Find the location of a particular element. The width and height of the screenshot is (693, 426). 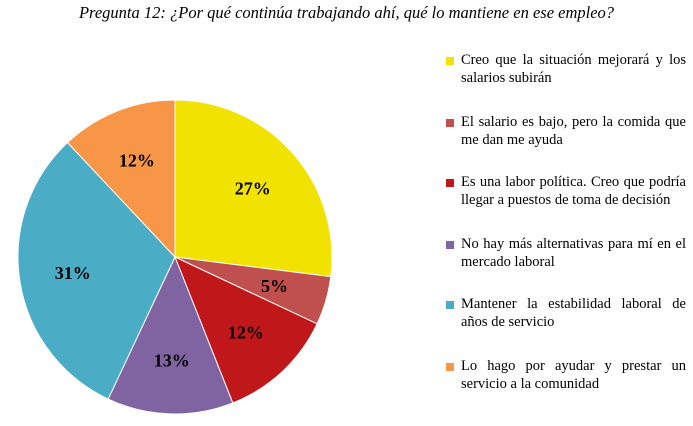

pie-data-label-3: 12% is located at coordinates (246, 333).